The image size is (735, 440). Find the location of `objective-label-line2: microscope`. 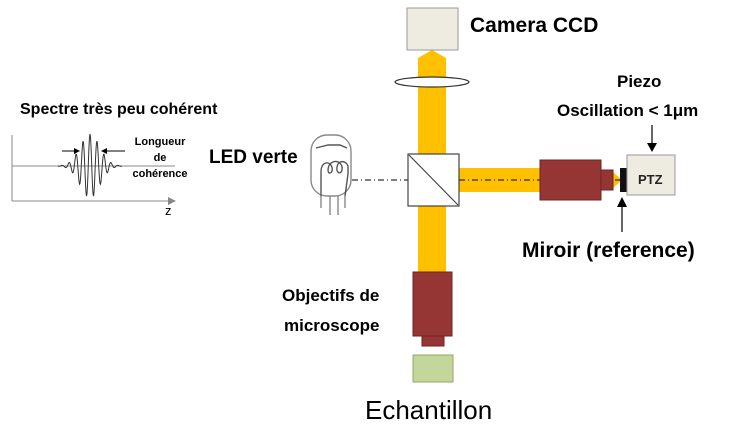

objective-label-line2: microscope is located at coordinates (332, 325).